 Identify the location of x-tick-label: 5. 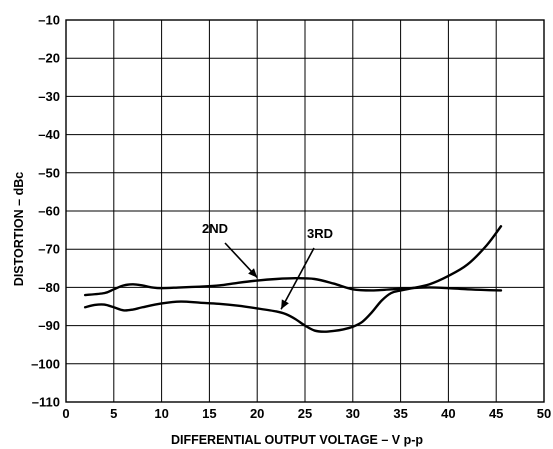
(113, 413).